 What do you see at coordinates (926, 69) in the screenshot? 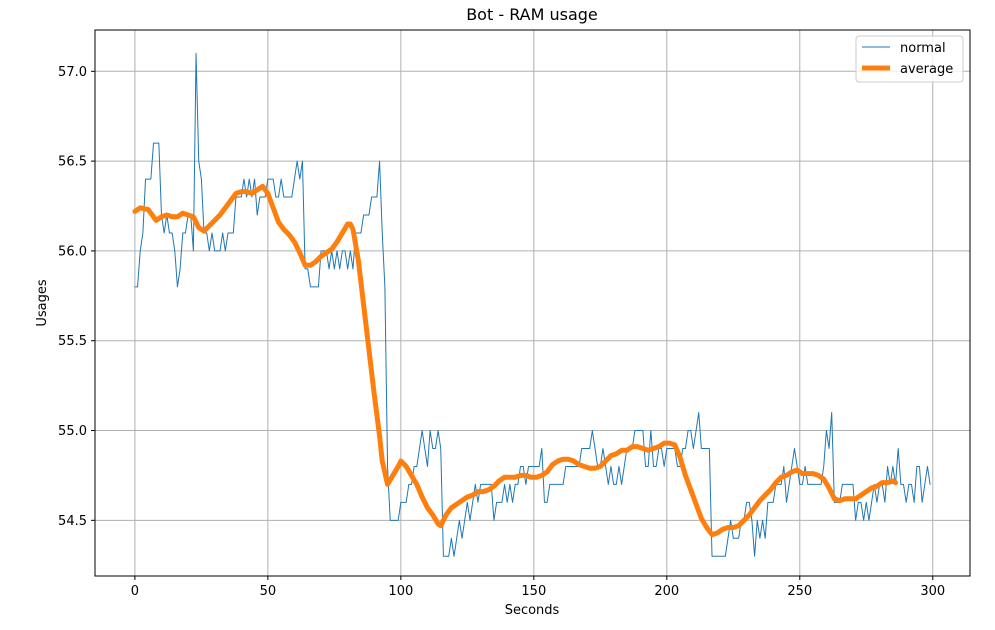
I see `legend-label-average: average` at bounding box center [926, 69].